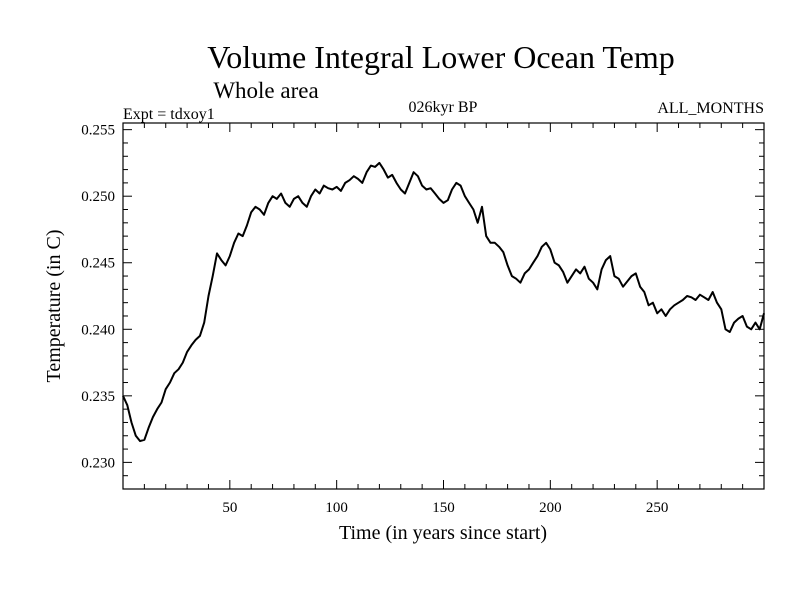 This screenshot has width=800, height=600. I want to click on experiment-label: Expt = tdxoy1, so click(169, 114).